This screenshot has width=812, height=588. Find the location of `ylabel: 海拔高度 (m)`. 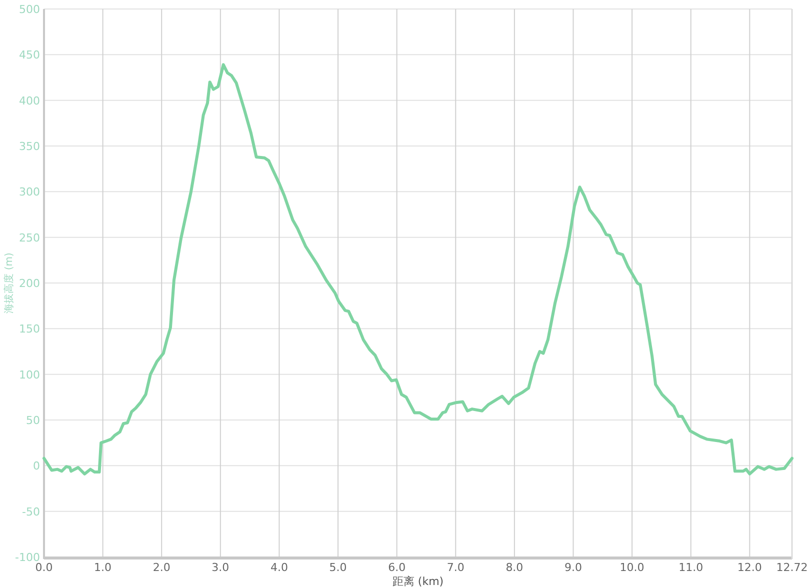

ylabel: 海拔高度 (m) is located at coordinates (9, 283).